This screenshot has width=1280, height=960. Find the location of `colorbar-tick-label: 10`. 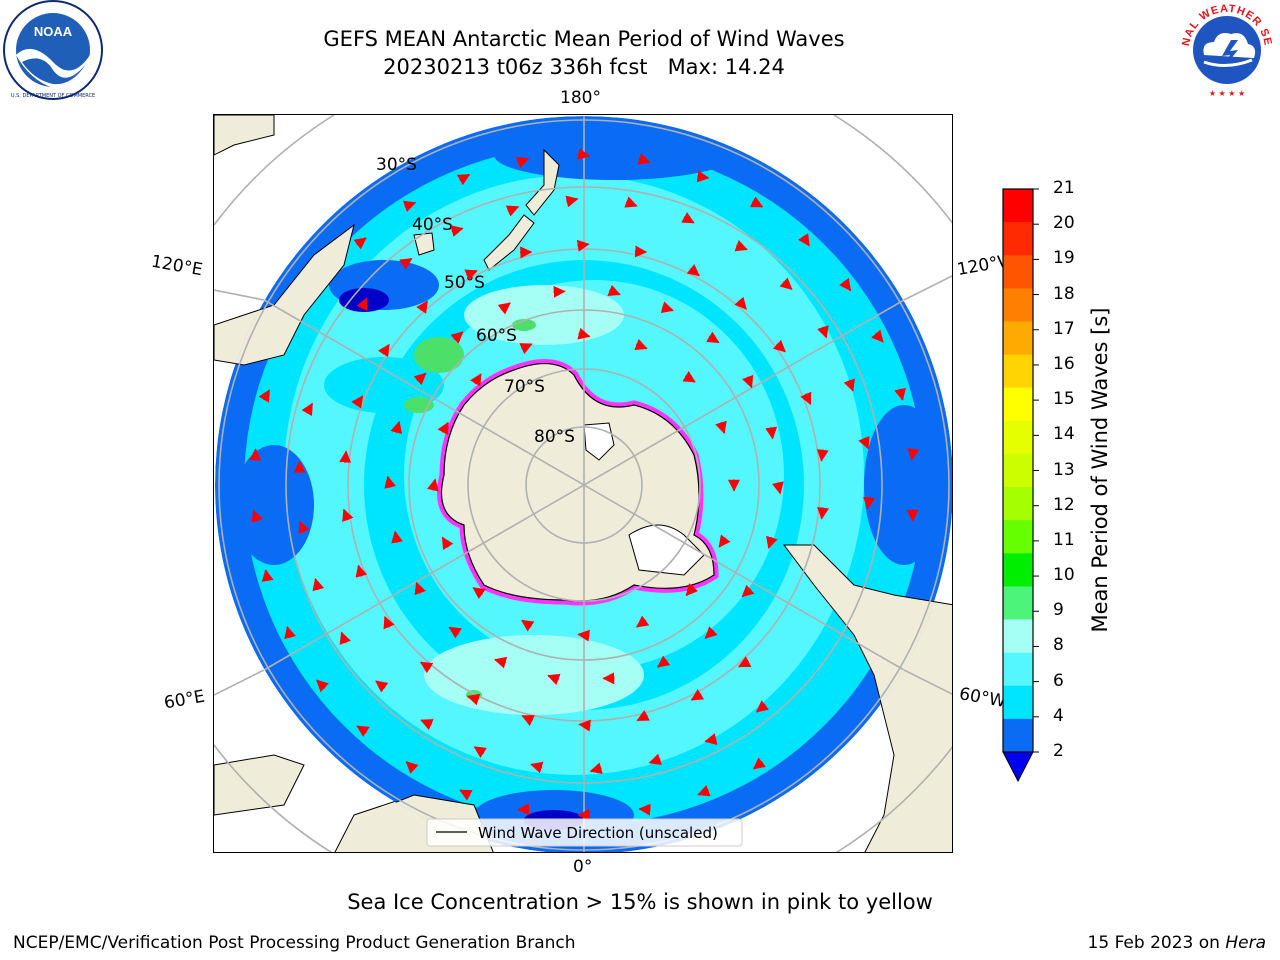

colorbar-tick-label: 10 is located at coordinates (1064, 575).